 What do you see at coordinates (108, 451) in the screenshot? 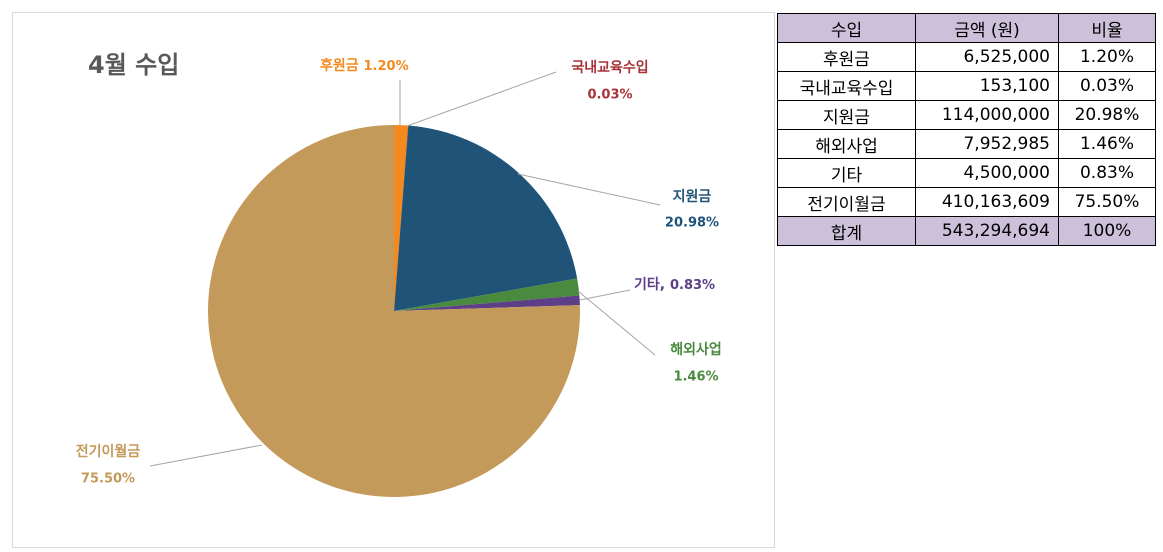
I see `category-label: 전기이월금` at bounding box center [108, 451].